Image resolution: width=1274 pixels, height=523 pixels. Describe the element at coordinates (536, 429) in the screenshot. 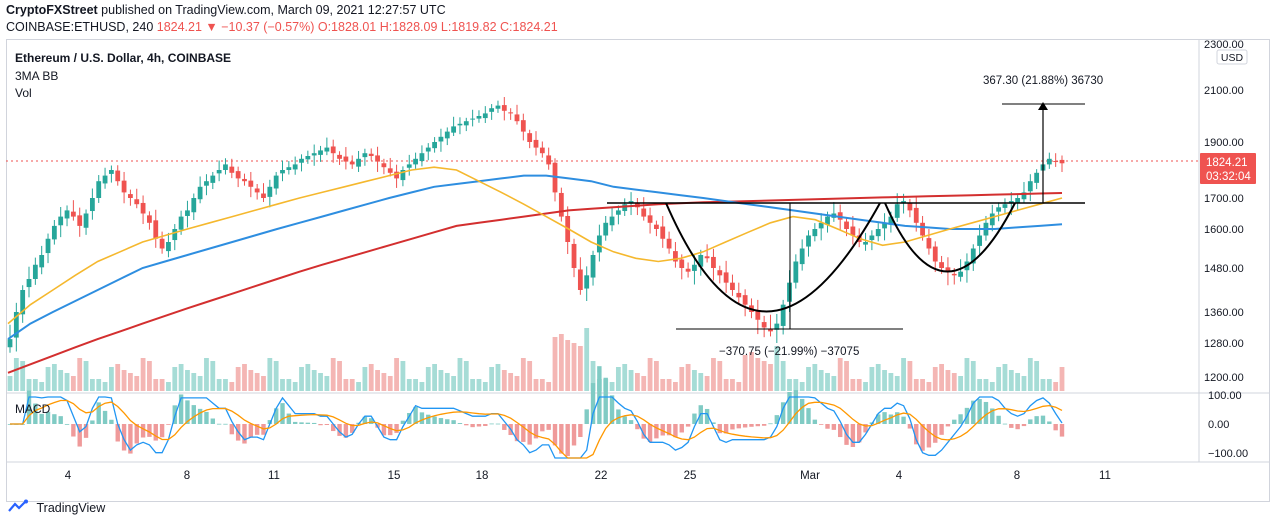

I see `signal-line` at that location.